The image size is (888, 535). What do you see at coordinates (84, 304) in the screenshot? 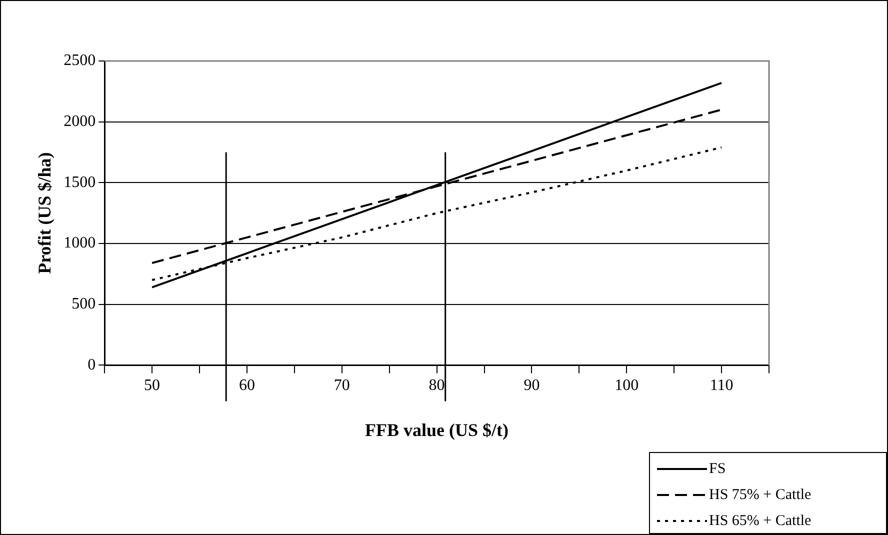
I see `y-tick-label: 500` at bounding box center [84, 304].